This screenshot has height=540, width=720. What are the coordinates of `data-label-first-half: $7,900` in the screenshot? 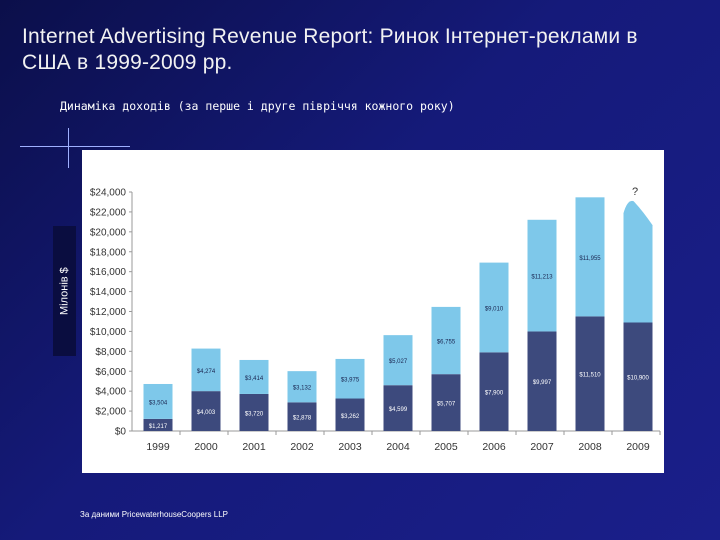 It's located at (494, 394).